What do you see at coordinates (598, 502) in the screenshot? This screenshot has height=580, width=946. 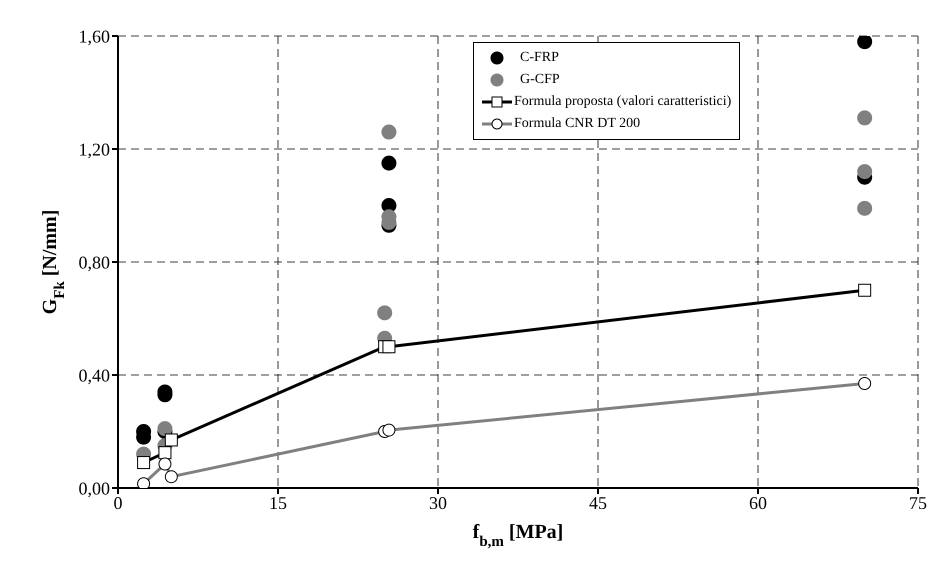 I see `x-tick-label: 45` at bounding box center [598, 502].